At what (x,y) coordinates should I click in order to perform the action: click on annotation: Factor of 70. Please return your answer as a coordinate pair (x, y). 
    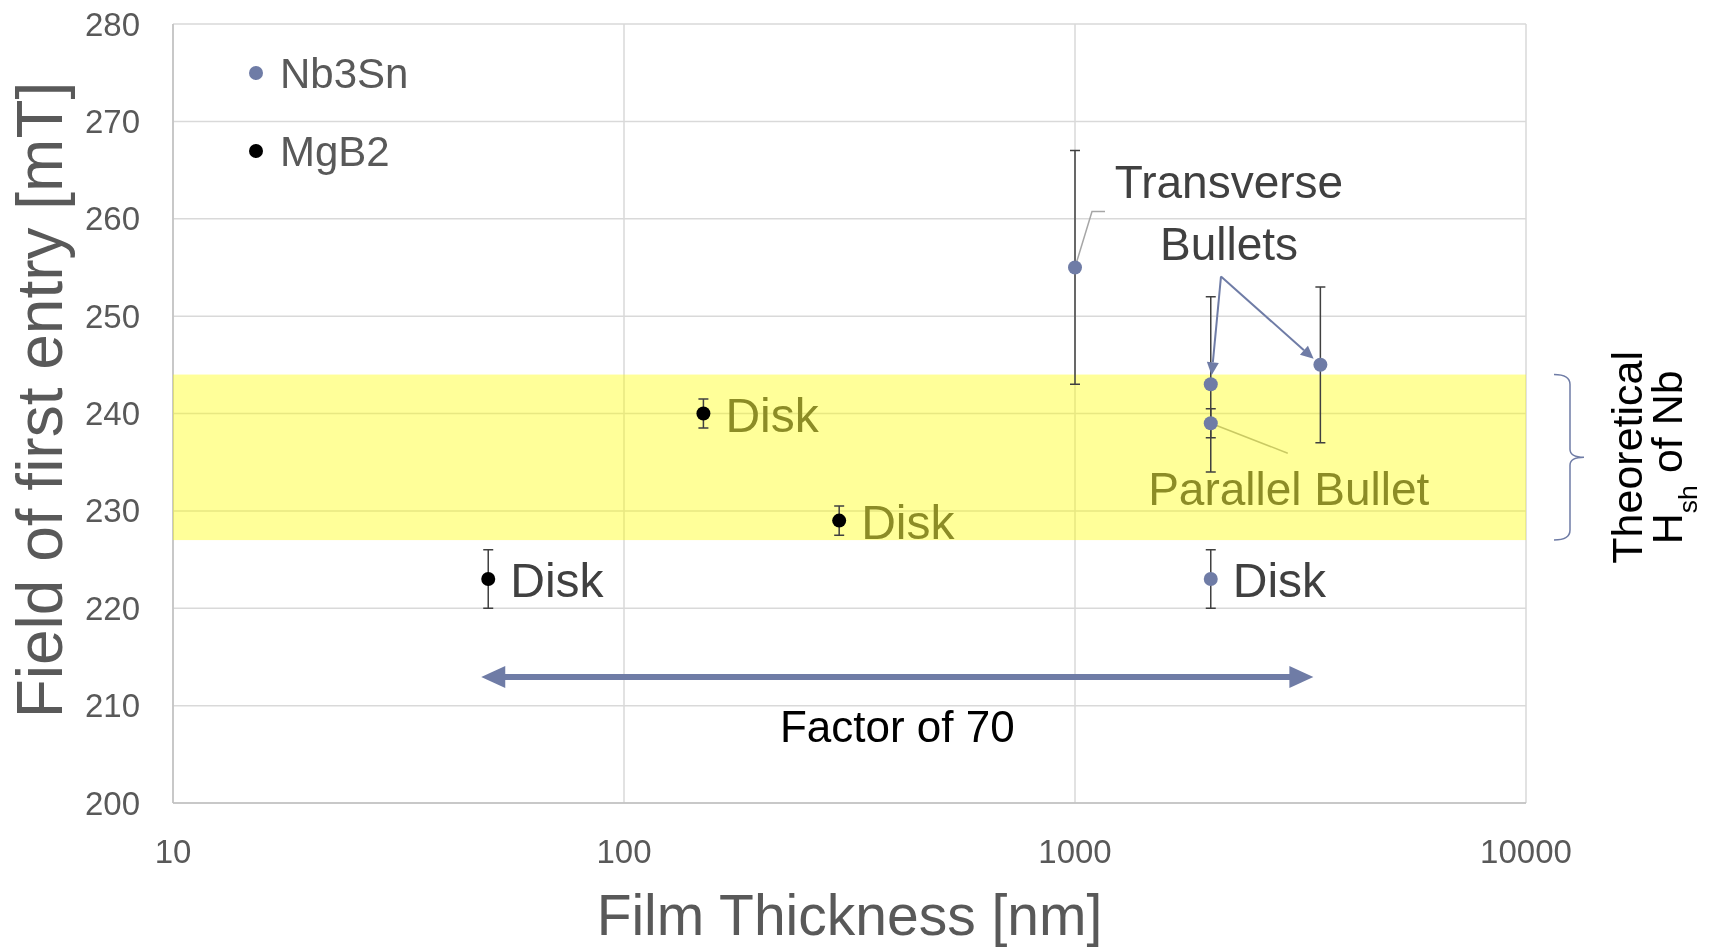
    Looking at the image, I should click on (897, 726).